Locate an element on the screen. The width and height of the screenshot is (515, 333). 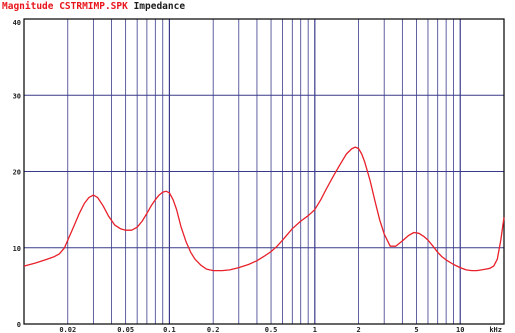
x-unit-label: kHz is located at coordinates (495, 329).